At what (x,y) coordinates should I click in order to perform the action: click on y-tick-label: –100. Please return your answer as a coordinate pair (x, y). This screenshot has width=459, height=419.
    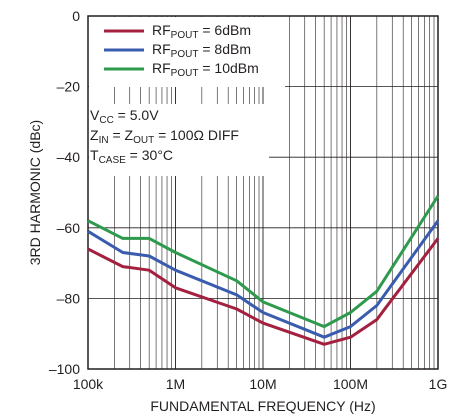
    Looking at the image, I should click on (64, 369).